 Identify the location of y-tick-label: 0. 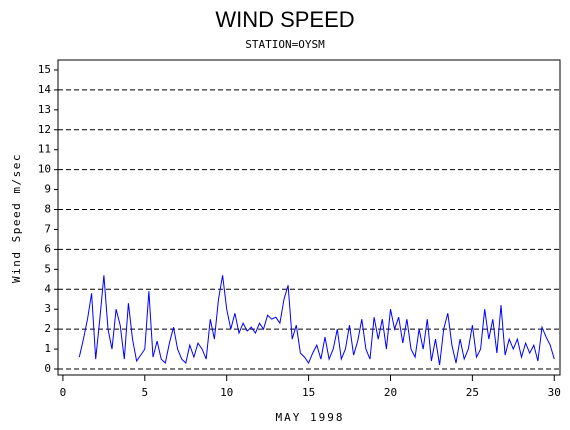
(47, 368).